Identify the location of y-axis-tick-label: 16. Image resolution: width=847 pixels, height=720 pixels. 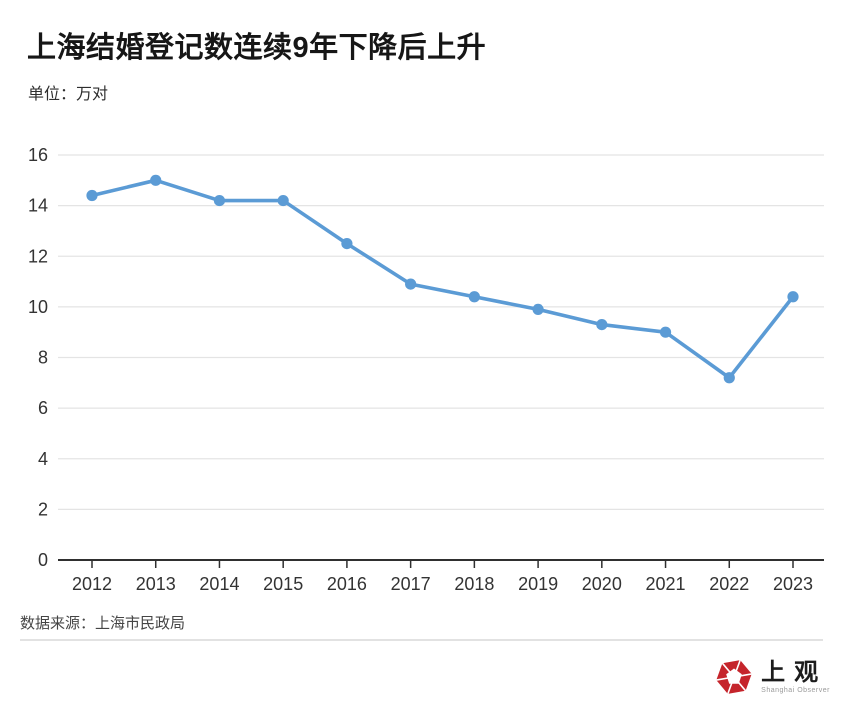
(38, 155).